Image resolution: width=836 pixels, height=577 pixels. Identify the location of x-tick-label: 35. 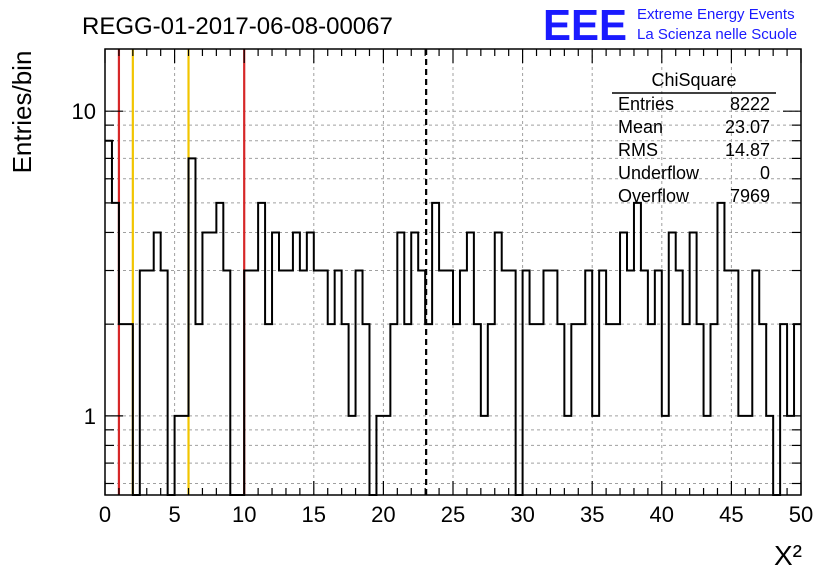
(592, 514).